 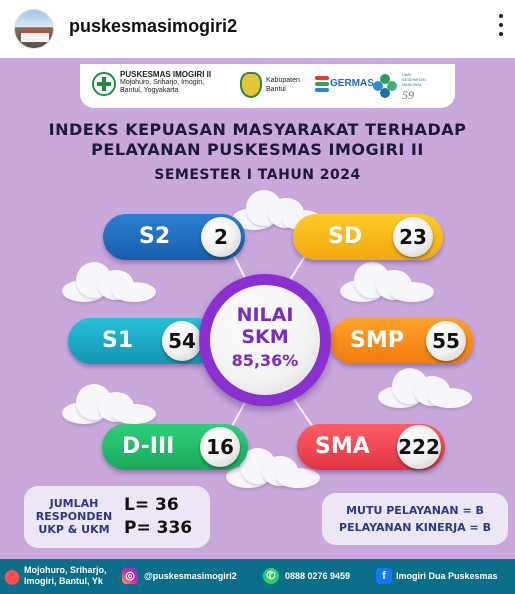 What do you see at coordinates (377, 340) in the screenshot?
I see `education-label: SMP` at bounding box center [377, 340].